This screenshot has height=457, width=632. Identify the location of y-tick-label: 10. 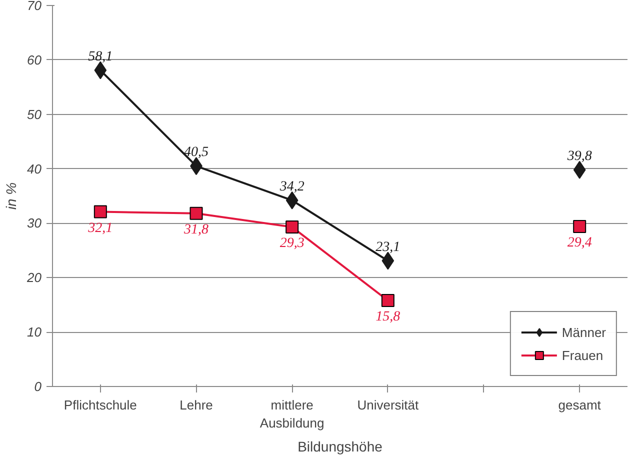
(34, 332).